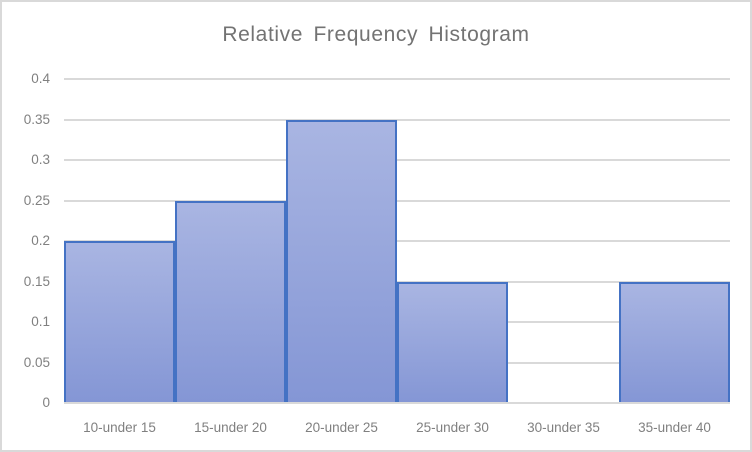 The height and width of the screenshot is (452, 752). What do you see at coordinates (674, 427) in the screenshot?
I see `x-axis-category-label: 35-under 40` at bounding box center [674, 427].